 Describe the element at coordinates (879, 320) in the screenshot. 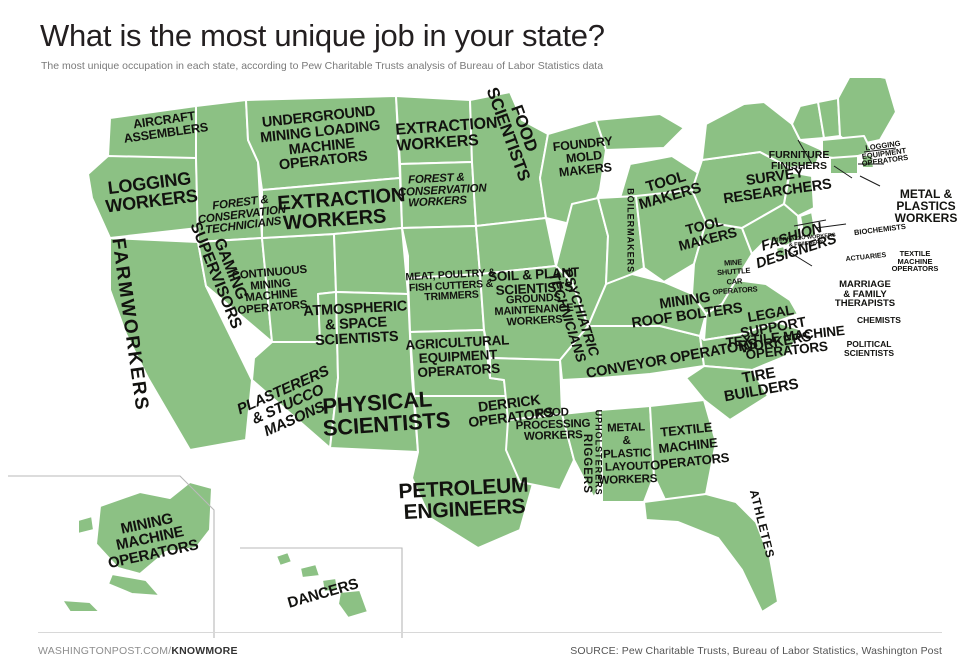

I see `state-label-delaware: Chemists` at that location.